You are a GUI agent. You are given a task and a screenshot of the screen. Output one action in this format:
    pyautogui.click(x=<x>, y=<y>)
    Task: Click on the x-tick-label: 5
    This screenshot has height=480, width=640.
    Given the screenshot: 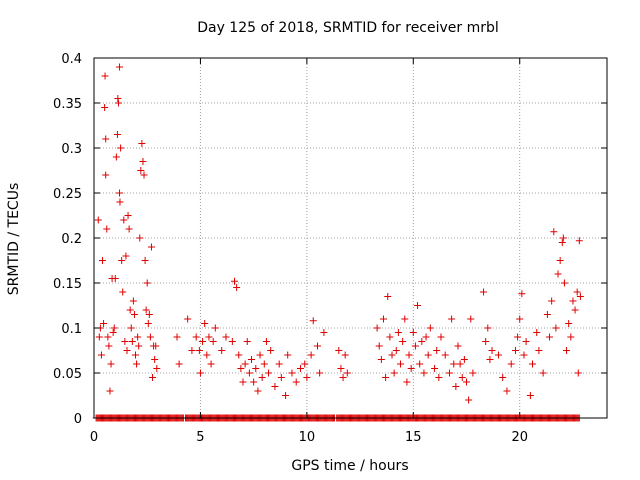 What is the action you would take?
    pyautogui.click(x=200, y=437)
    